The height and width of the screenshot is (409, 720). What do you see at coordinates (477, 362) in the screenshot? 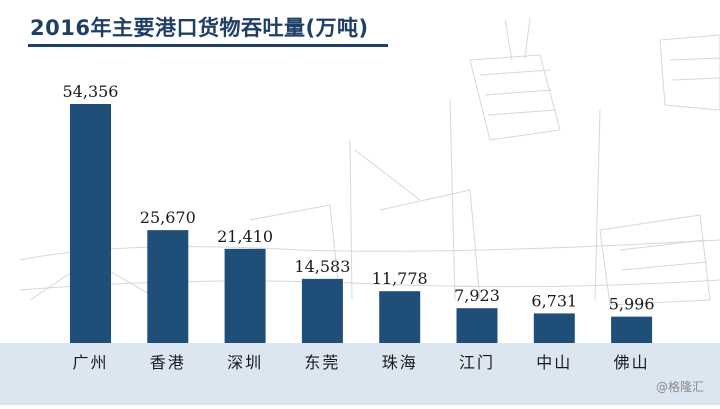
I see `category-label-5: 江门` at bounding box center [477, 362].